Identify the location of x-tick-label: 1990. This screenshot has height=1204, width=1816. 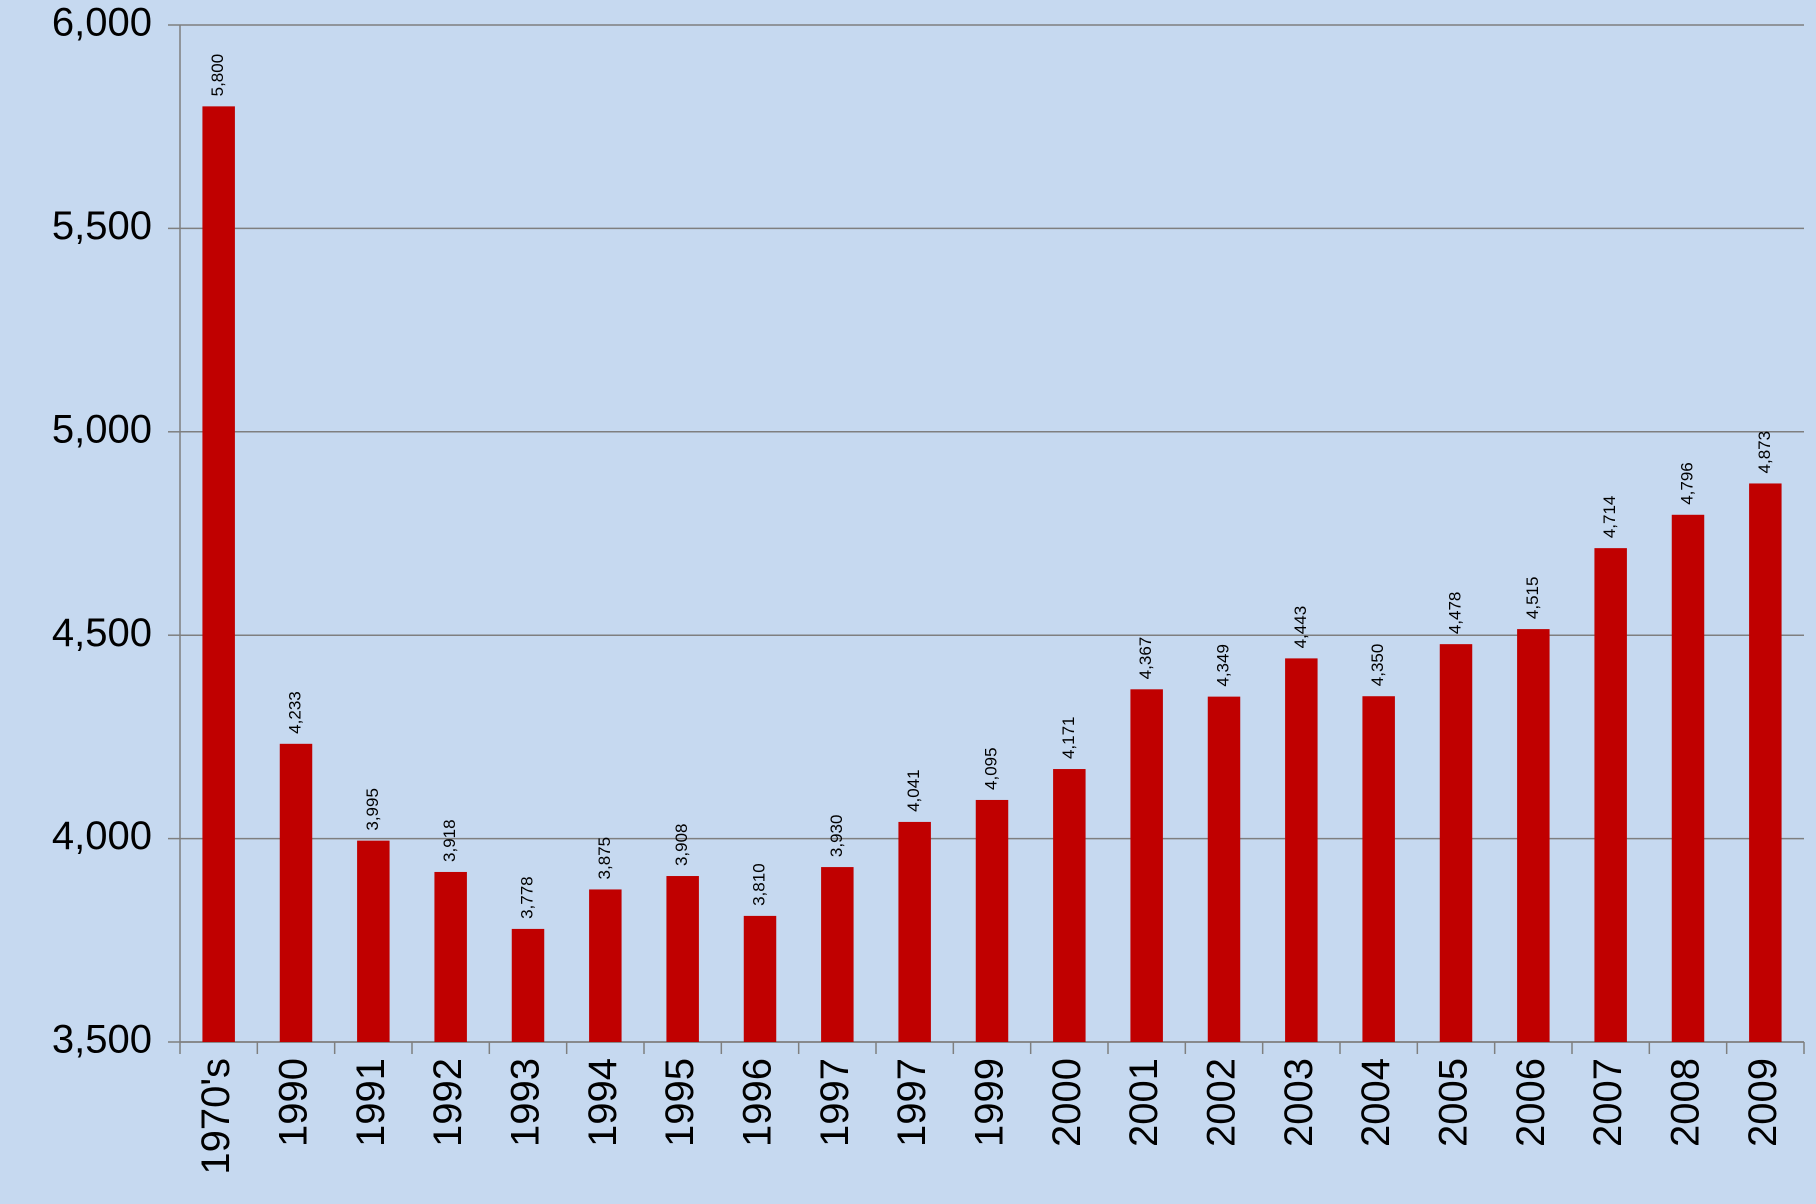
(294, 1102).